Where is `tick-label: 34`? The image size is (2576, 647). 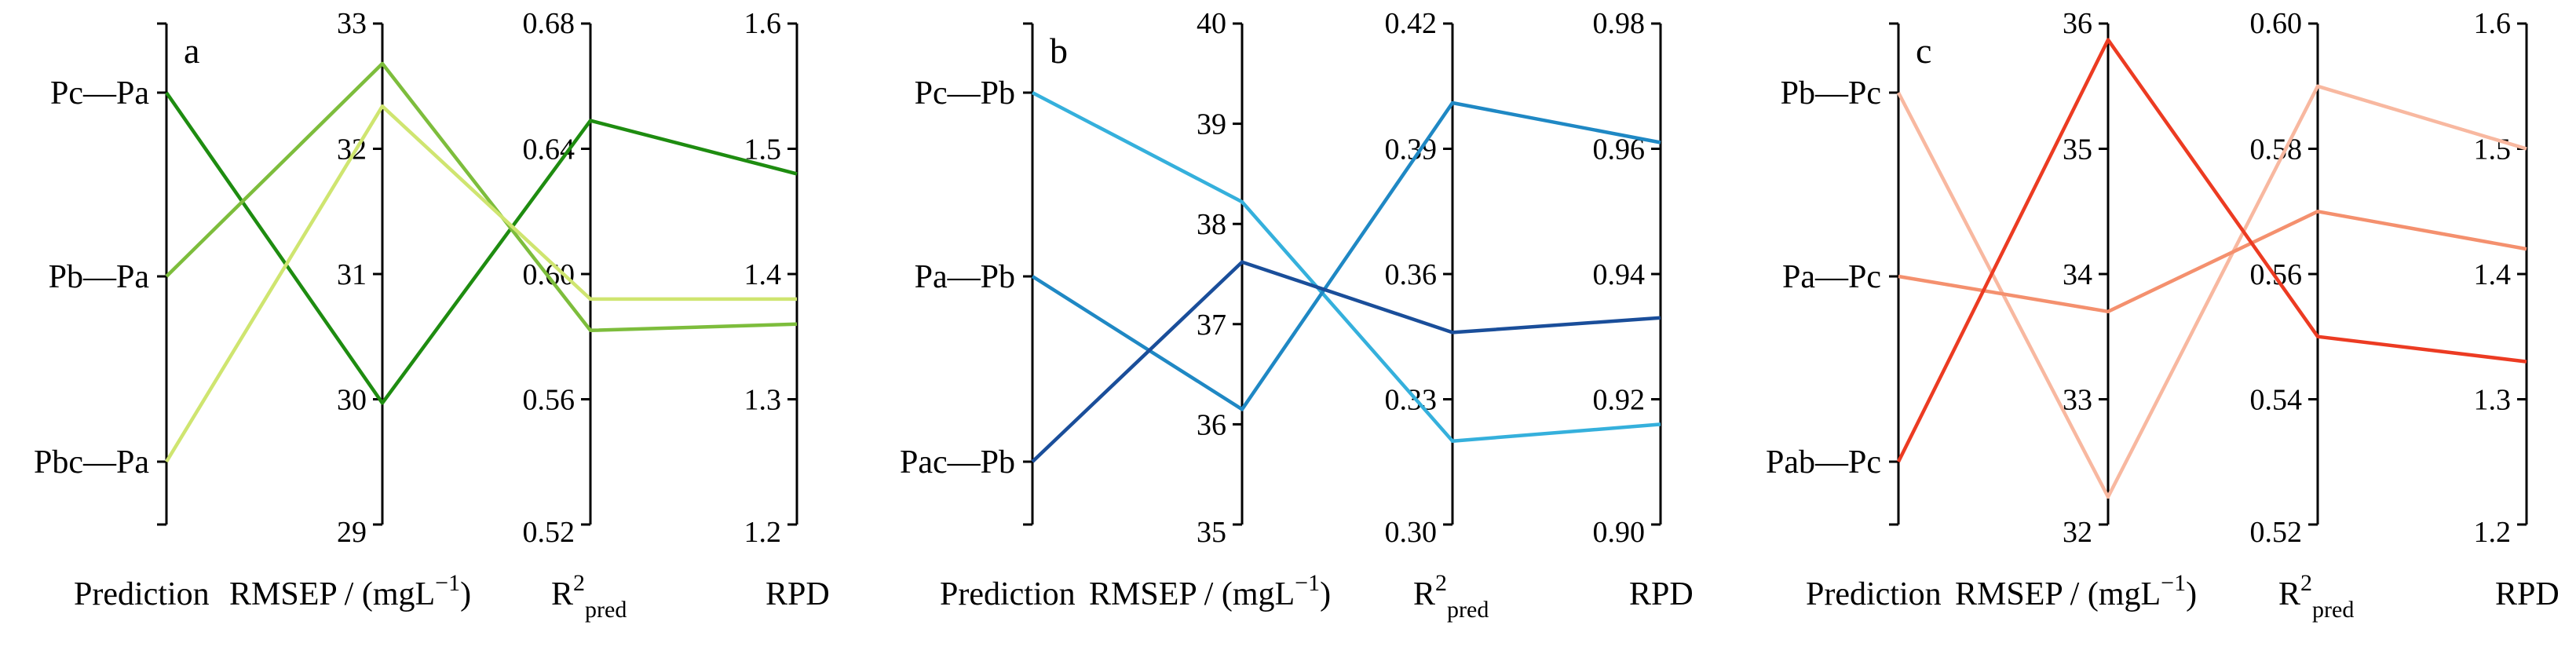
tick-label: 34 is located at coordinates (2077, 275).